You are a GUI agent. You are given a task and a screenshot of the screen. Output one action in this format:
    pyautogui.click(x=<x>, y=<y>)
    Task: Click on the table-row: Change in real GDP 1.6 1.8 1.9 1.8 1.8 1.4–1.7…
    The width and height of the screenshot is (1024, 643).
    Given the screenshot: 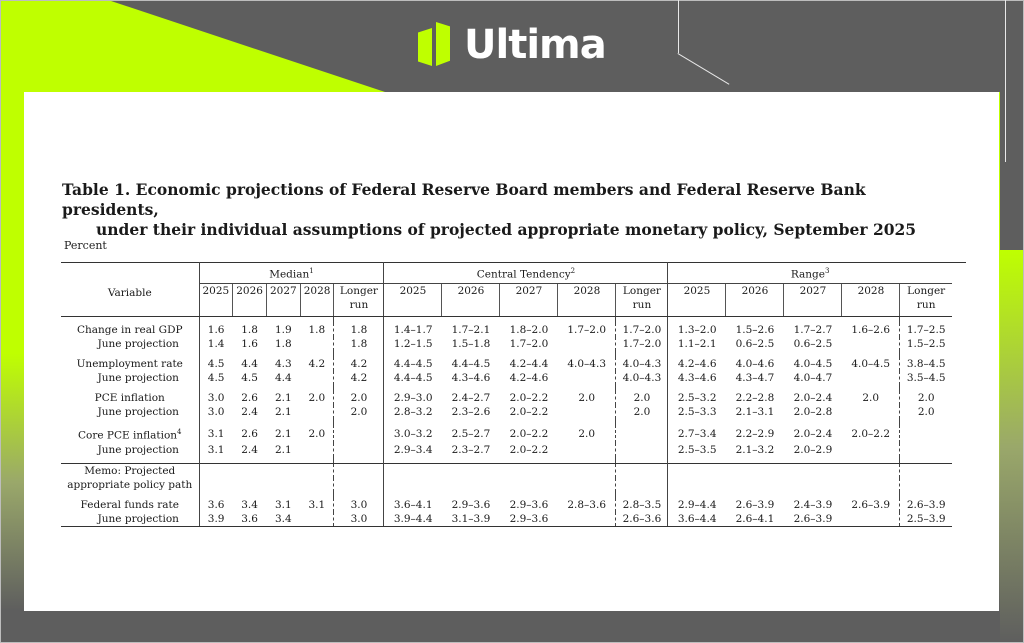 What is the action you would take?
    pyautogui.click(x=513, y=330)
    